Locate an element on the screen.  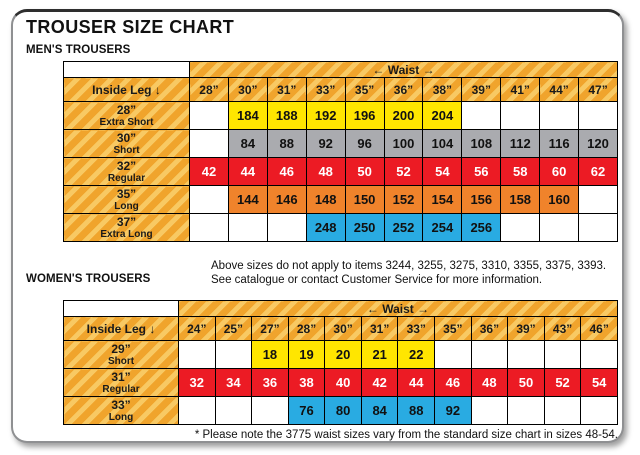
fit-name-text: Regular is located at coordinates (126, 178).